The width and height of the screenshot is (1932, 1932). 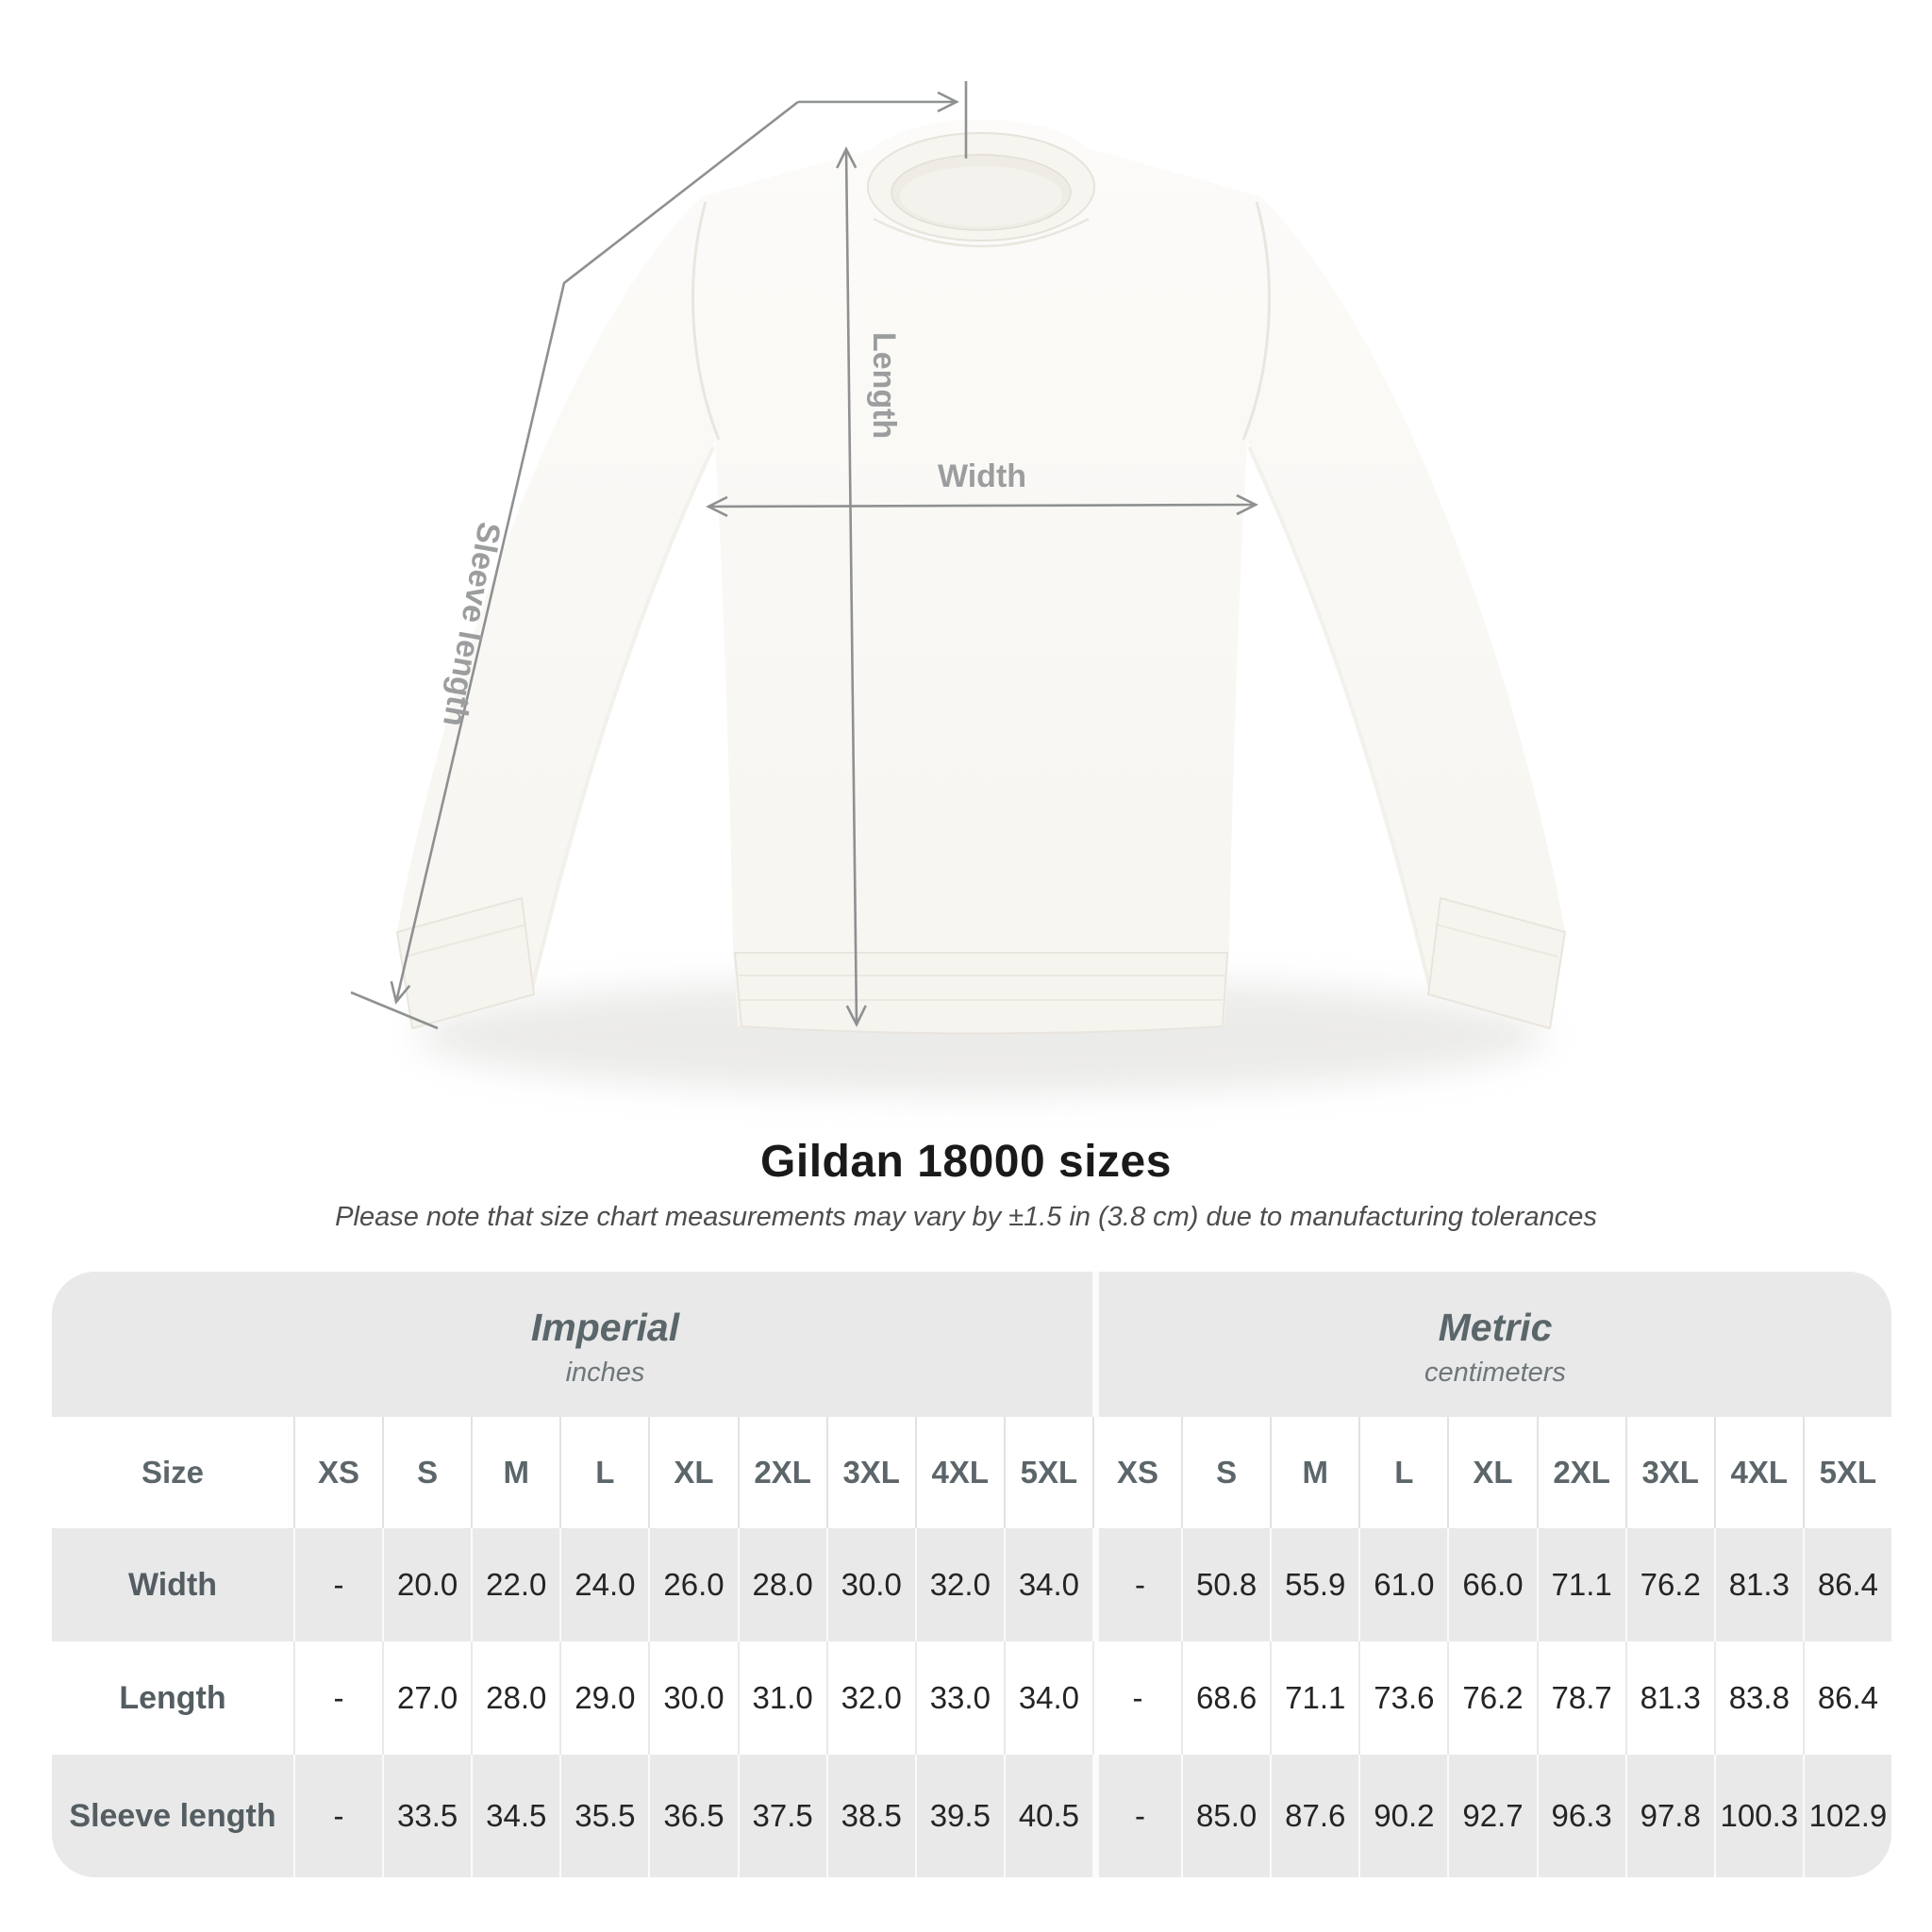 What do you see at coordinates (1495, 1373) in the screenshot?
I see `metric-unit: centimeters` at bounding box center [1495, 1373].